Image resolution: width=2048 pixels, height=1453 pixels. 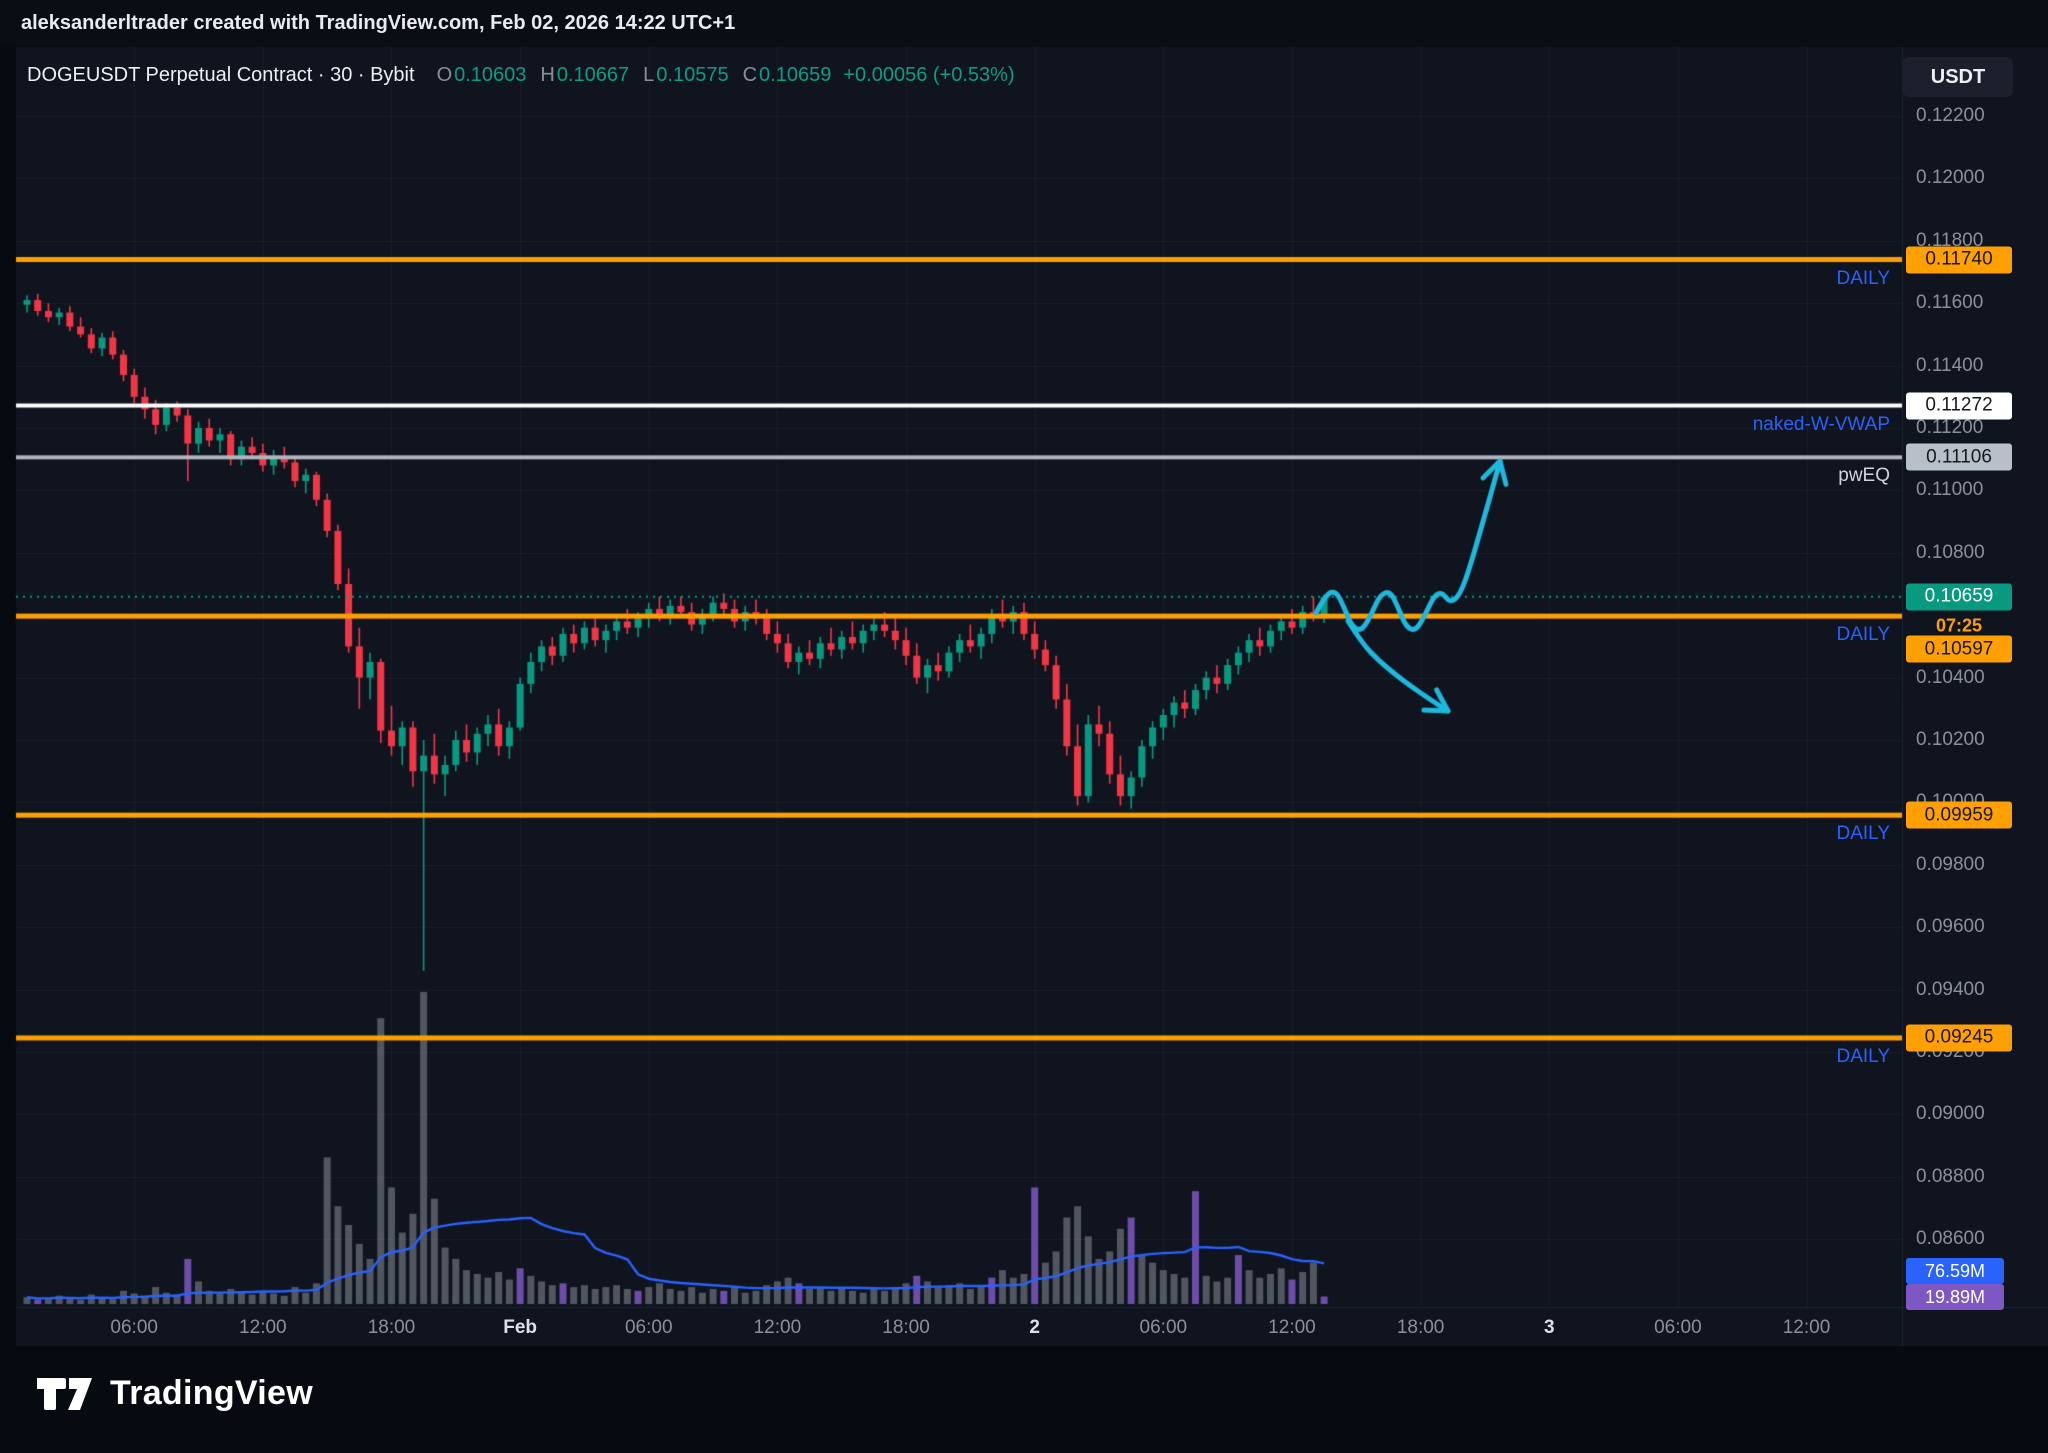 I want to click on price-tick-0.08600: 0.08600, so click(x=1950, y=1239).